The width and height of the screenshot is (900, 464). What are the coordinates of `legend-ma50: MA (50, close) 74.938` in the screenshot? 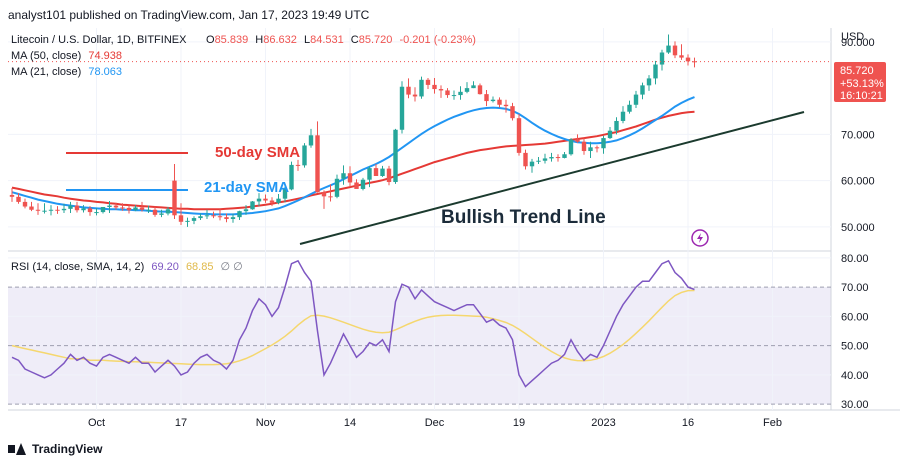 It's located at (66, 56).